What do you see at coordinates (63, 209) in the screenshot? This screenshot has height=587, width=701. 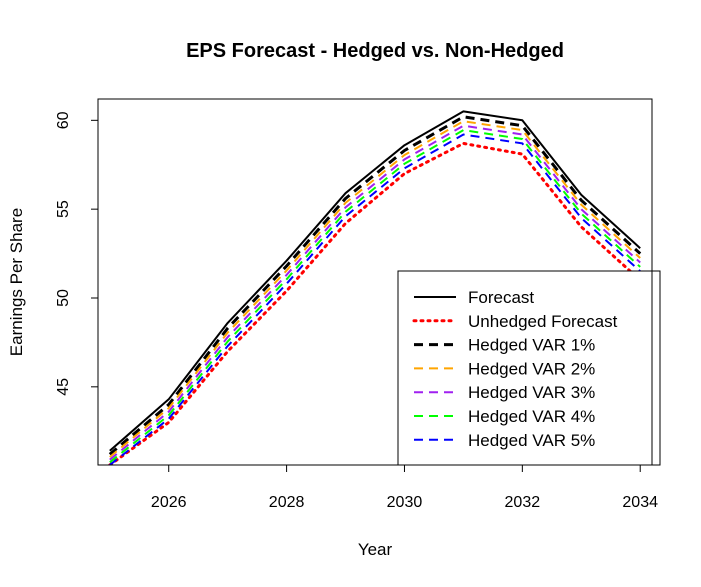 I see `y-tick-label: 55` at bounding box center [63, 209].